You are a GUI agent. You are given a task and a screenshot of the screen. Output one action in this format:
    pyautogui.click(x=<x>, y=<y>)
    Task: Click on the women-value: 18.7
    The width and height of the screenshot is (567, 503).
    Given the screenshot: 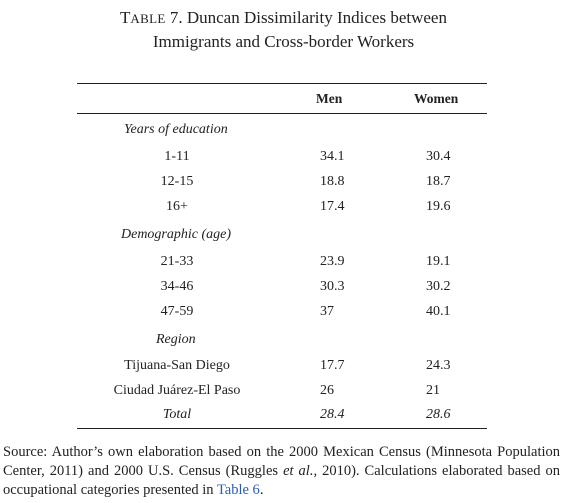 What is the action you would take?
    pyautogui.click(x=438, y=181)
    